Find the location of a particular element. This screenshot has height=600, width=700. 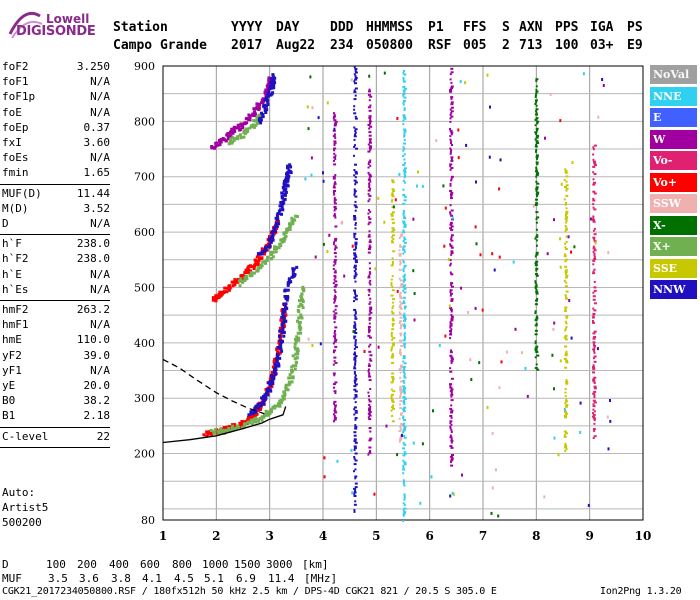

x-tick-label: 10 is located at coordinates (643, 536).